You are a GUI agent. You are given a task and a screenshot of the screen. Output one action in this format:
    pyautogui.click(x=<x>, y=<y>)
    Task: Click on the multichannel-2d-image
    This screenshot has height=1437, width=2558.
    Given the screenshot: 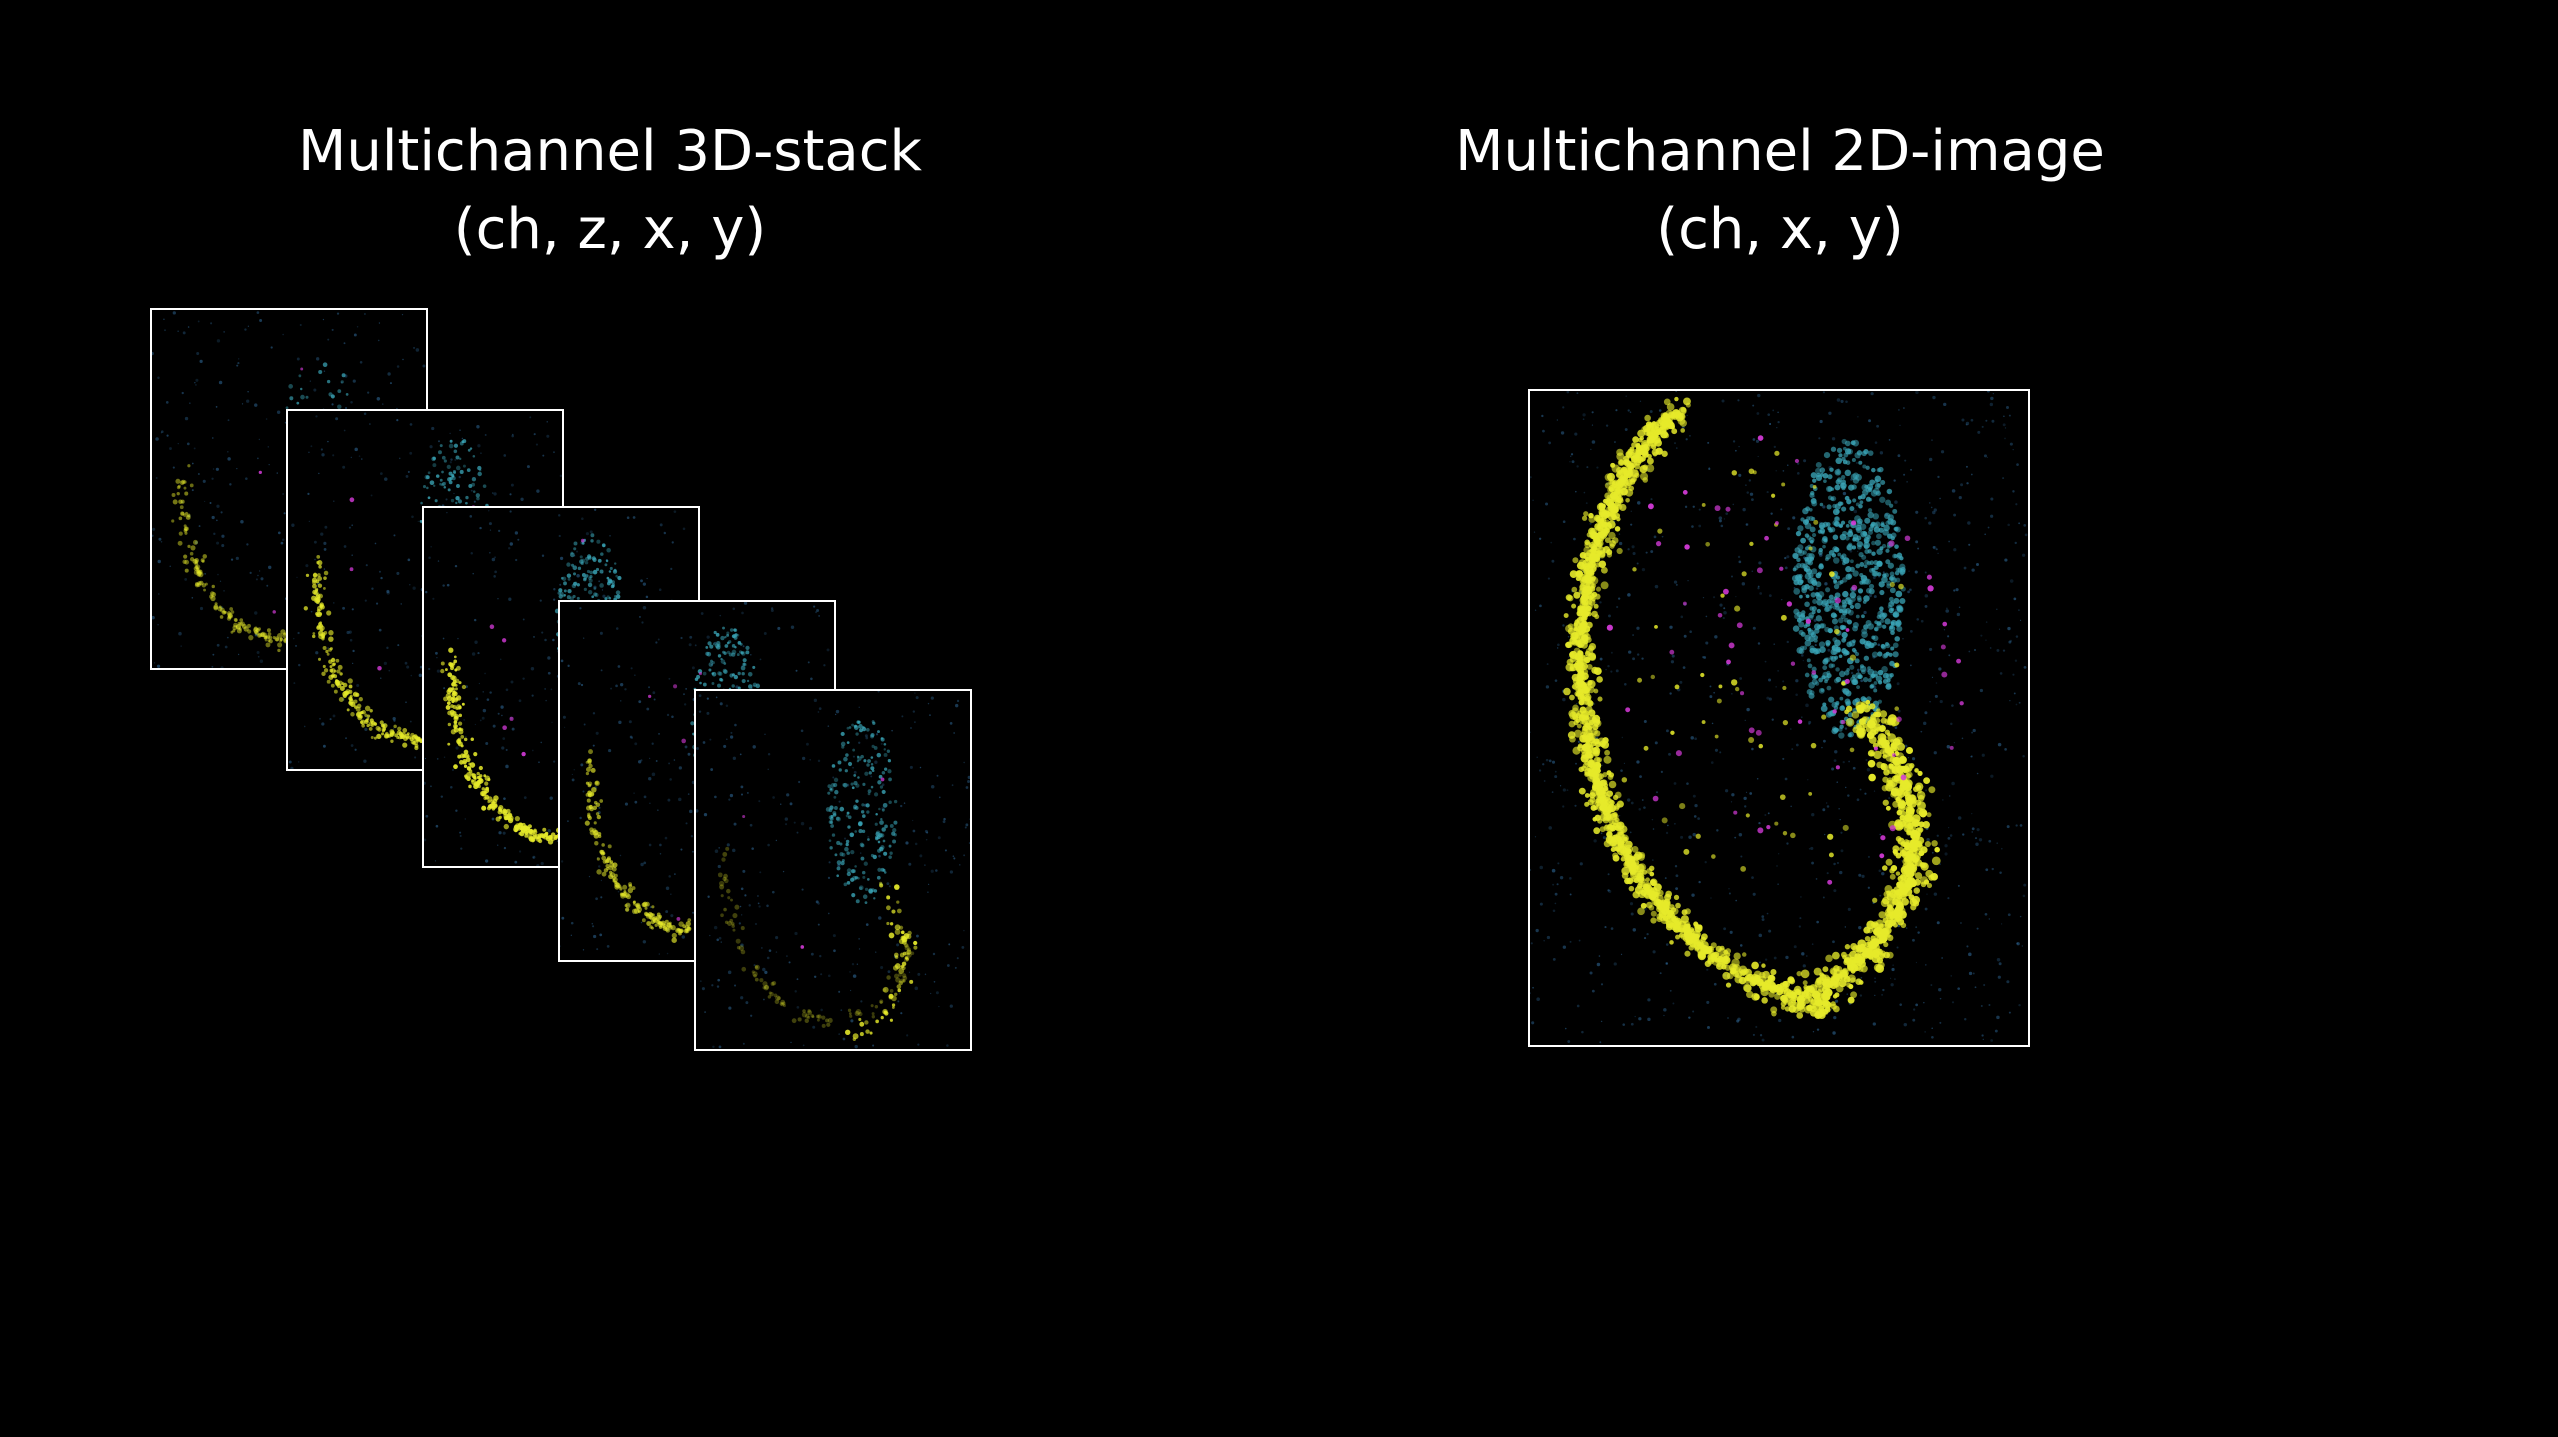 What is the action you would take?
    pyautogui.click(x=1779, y=718)
    